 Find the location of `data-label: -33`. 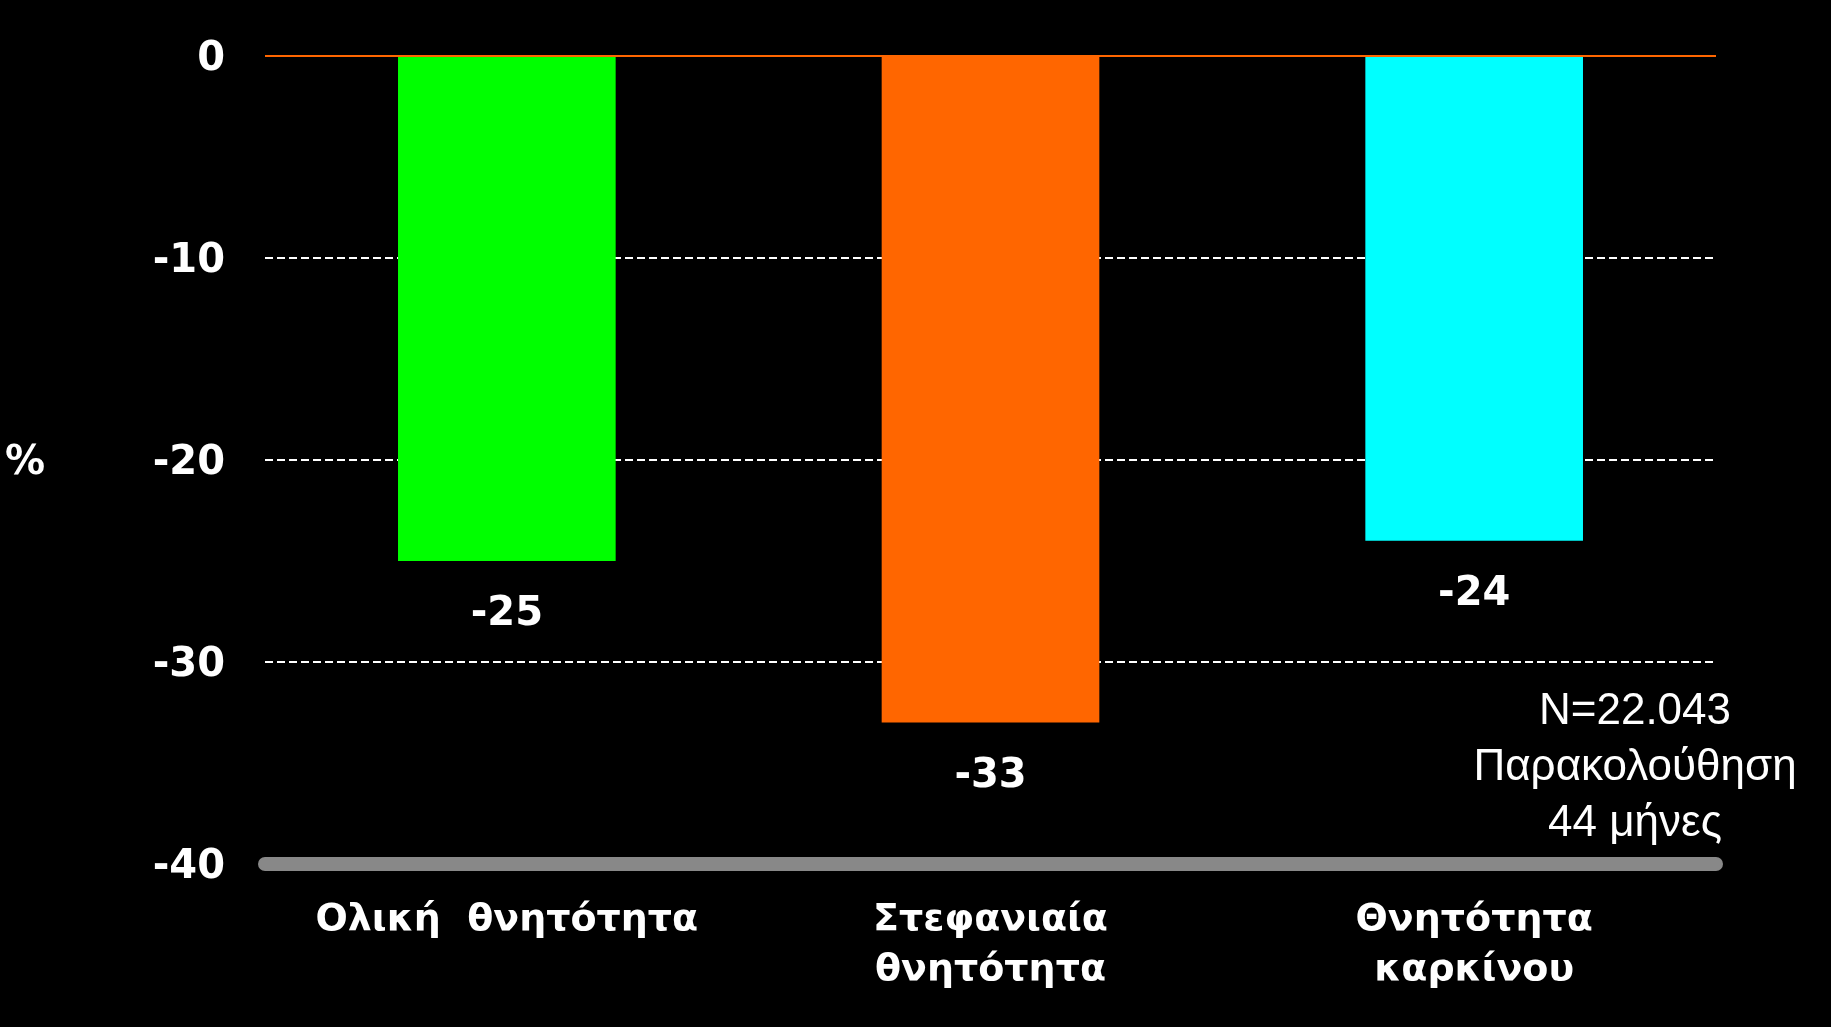

data-label: -33 is located at coordinates (990, 772).